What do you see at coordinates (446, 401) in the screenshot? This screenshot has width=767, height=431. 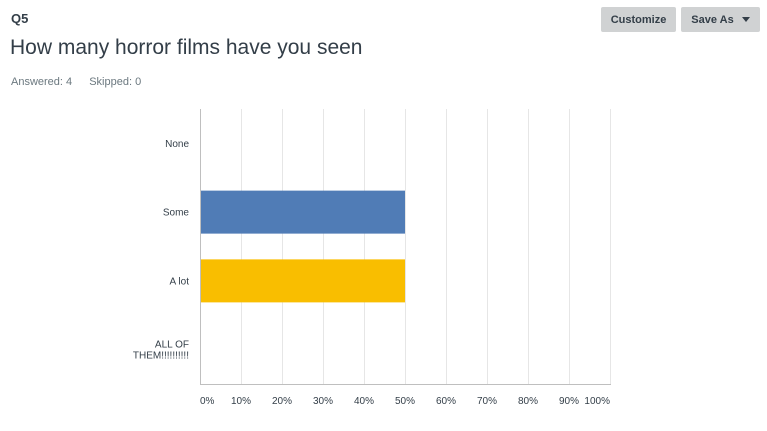 I see `x-tick-label: 60%` at bounding box center [446, 401].